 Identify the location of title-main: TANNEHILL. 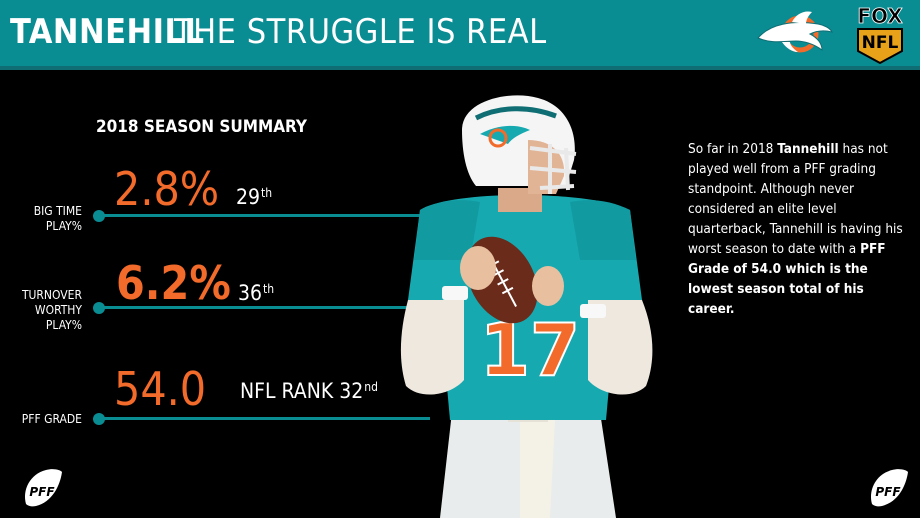
(107, 32).